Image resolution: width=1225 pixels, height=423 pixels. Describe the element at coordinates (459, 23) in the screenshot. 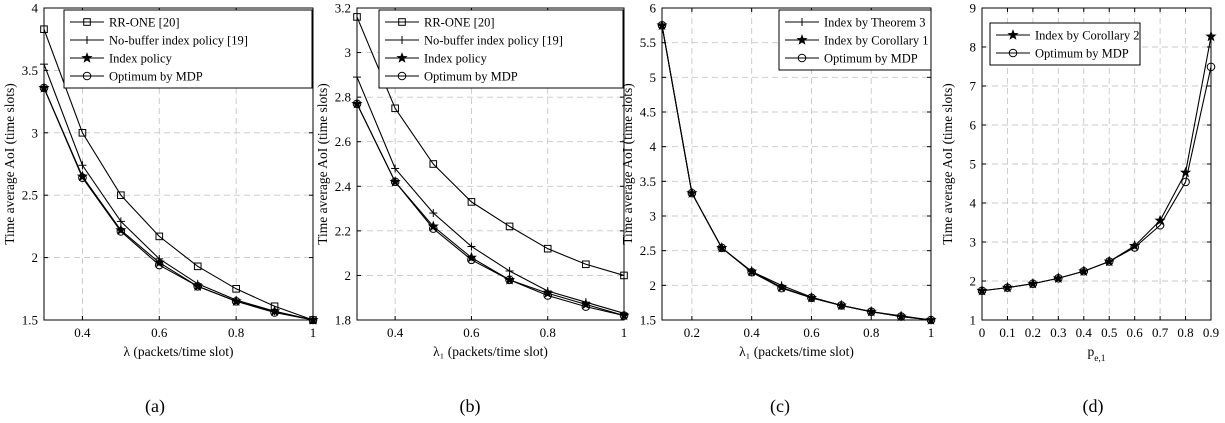

I see `legend-label: RR-ONE [20]` at that location.